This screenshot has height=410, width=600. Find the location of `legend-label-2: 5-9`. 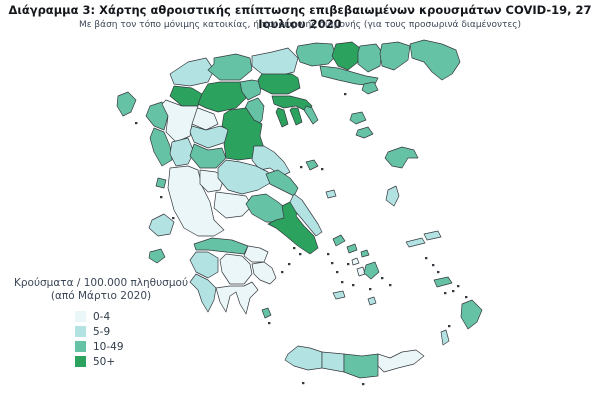

legend-label-2: 5-9 is located at coordinates (102, 331).